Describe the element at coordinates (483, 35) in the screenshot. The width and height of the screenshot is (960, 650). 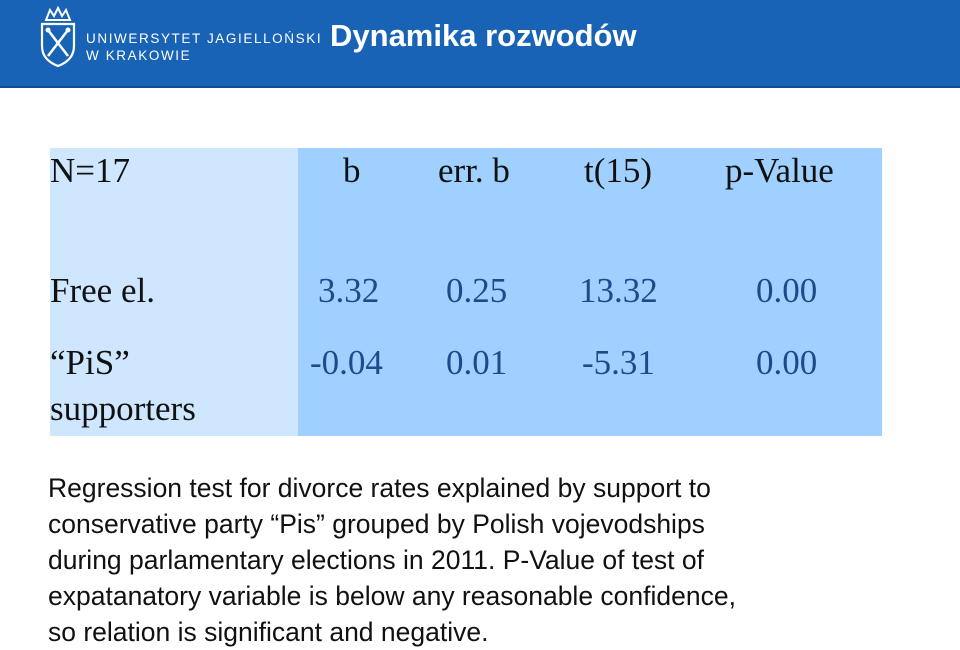
I see `slide-title: Dynamika rozwodów` at that location.